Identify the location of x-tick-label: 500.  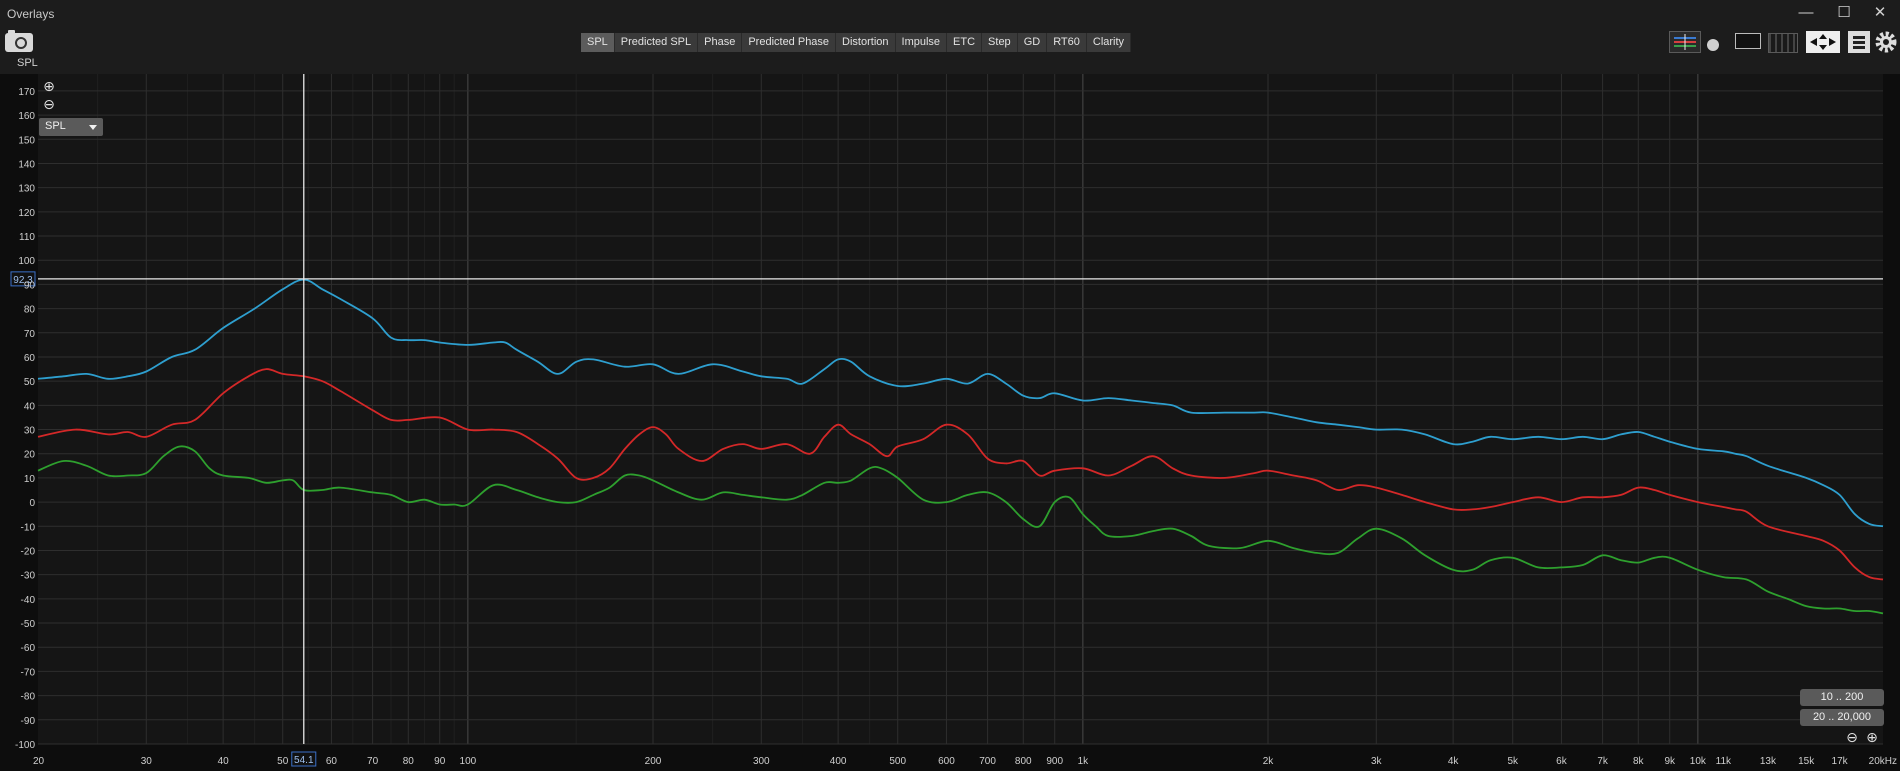
(897, 761).